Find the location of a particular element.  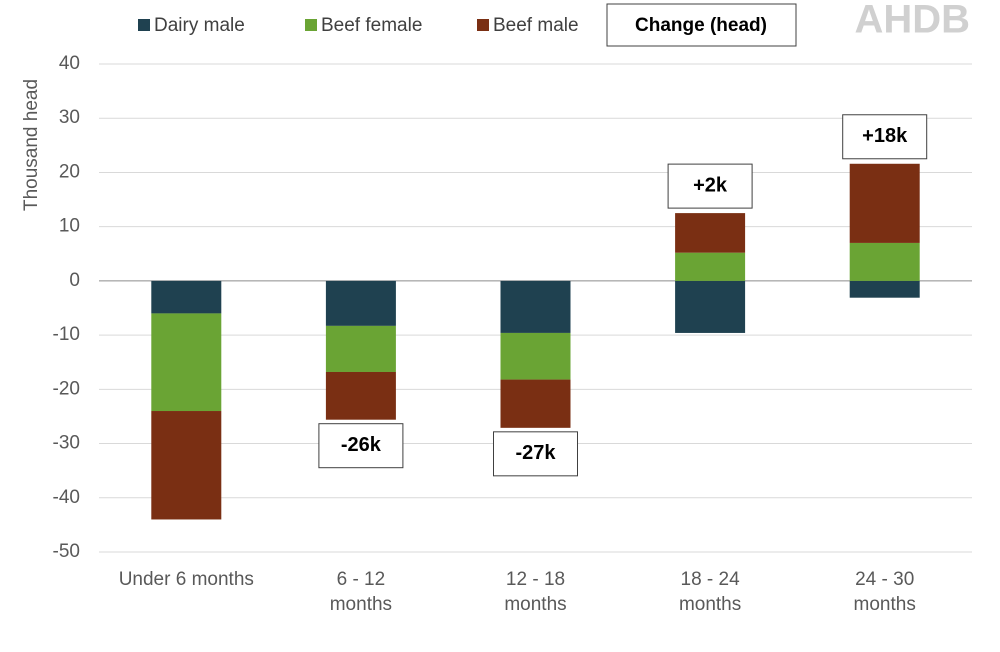

legend-label: Change (head) is located at coordinates (701, 25).